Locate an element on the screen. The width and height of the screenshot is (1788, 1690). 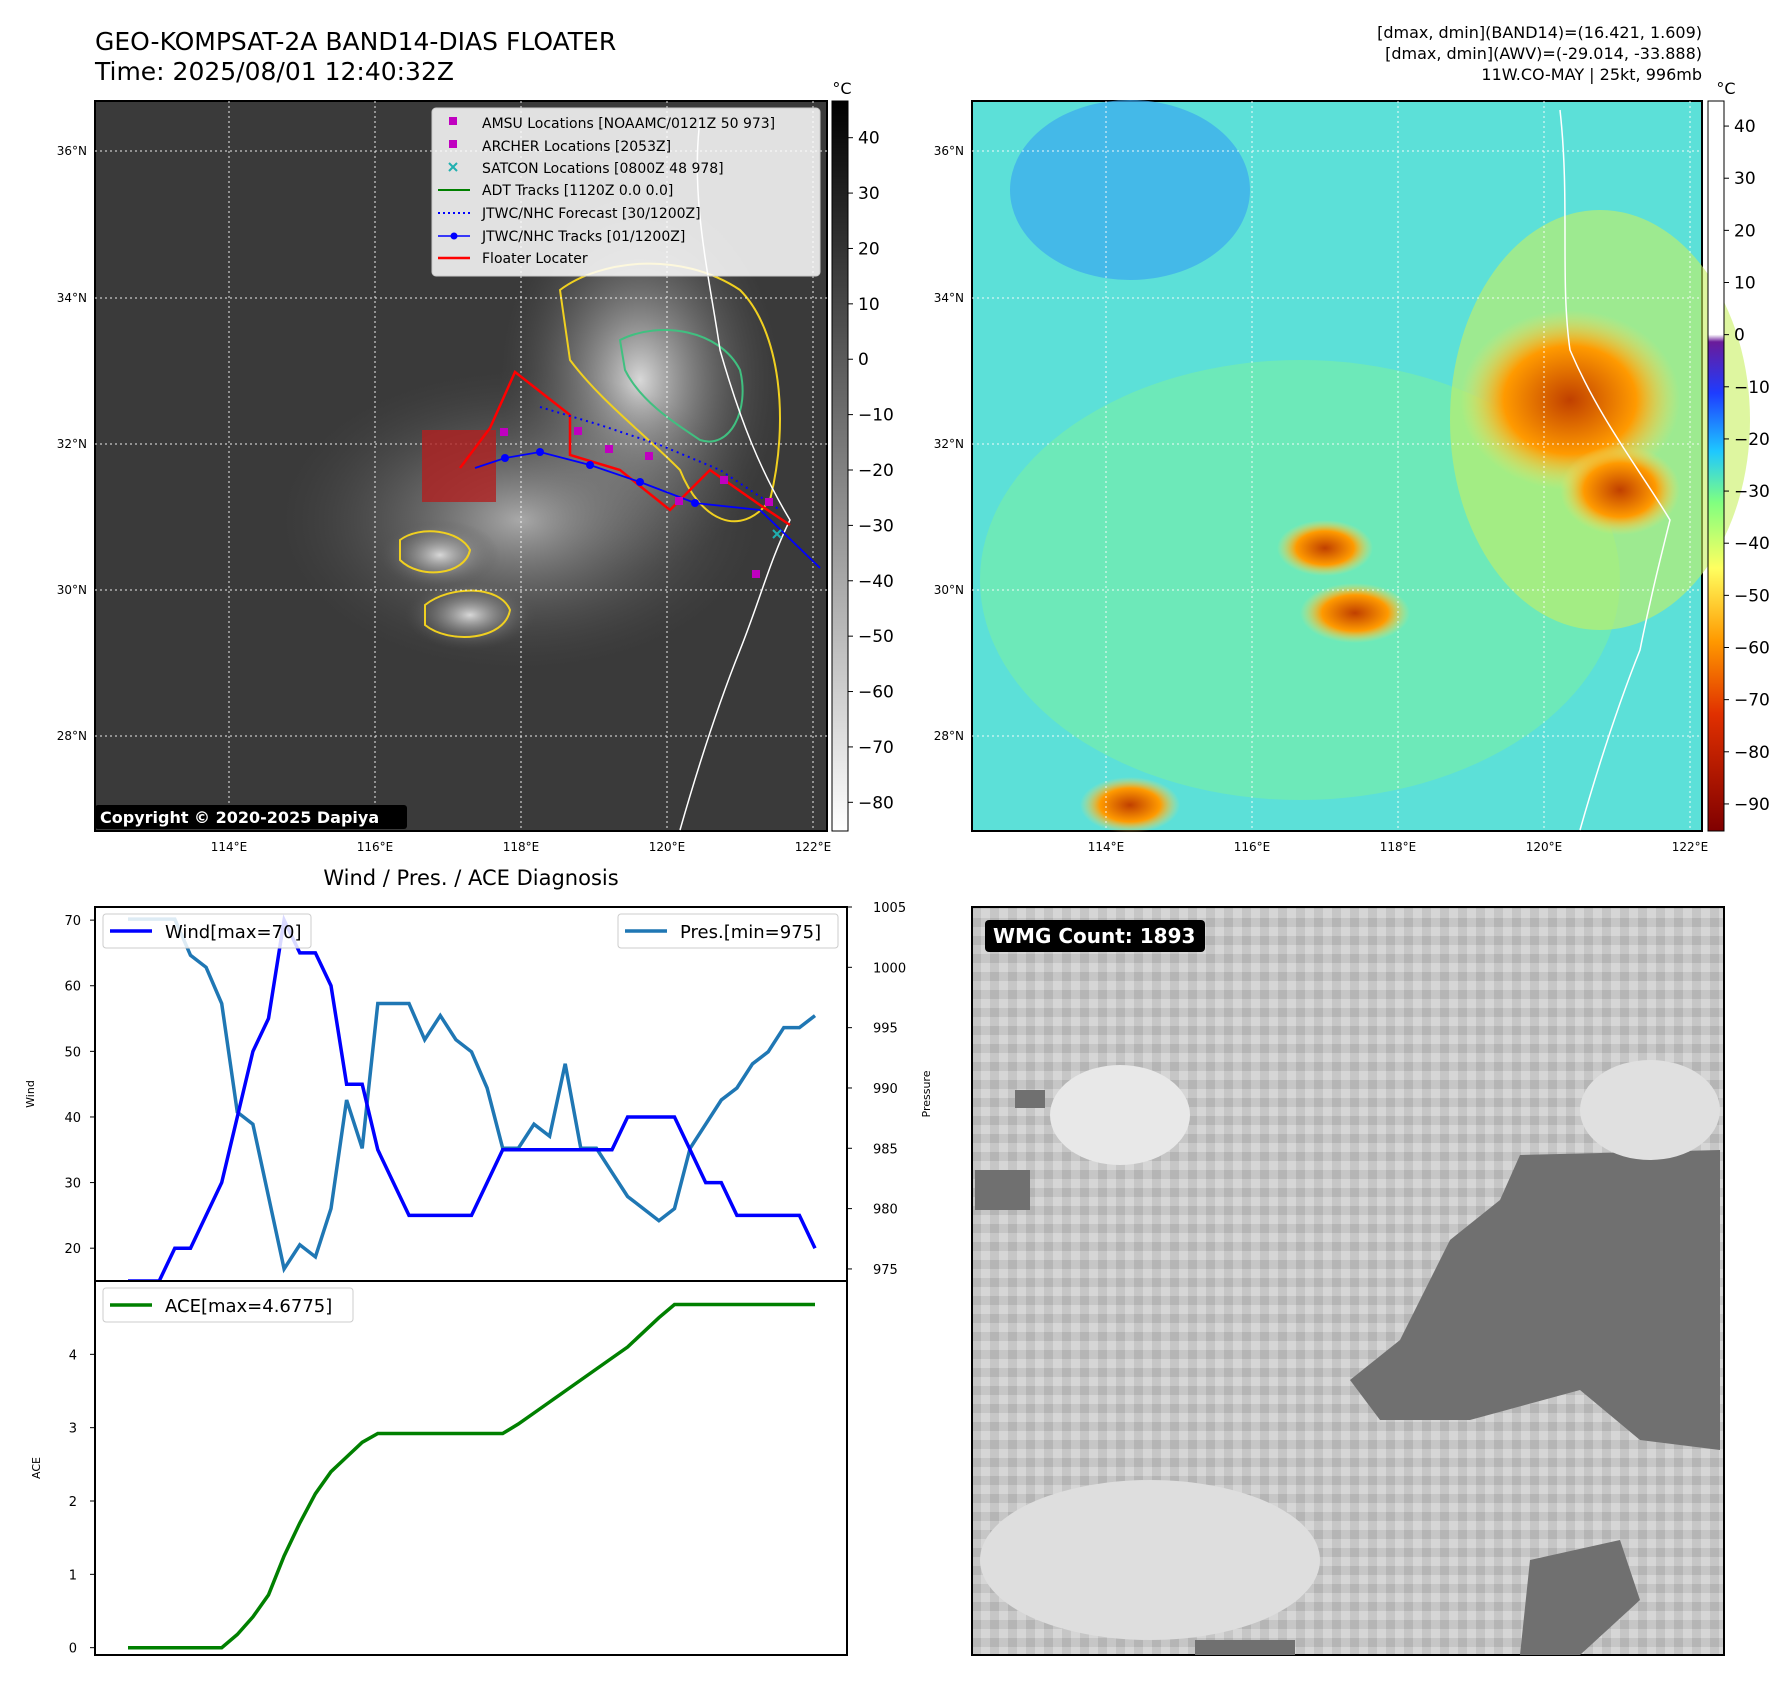
ace-tick-label: 2 is located at coordinates (73, 1502).